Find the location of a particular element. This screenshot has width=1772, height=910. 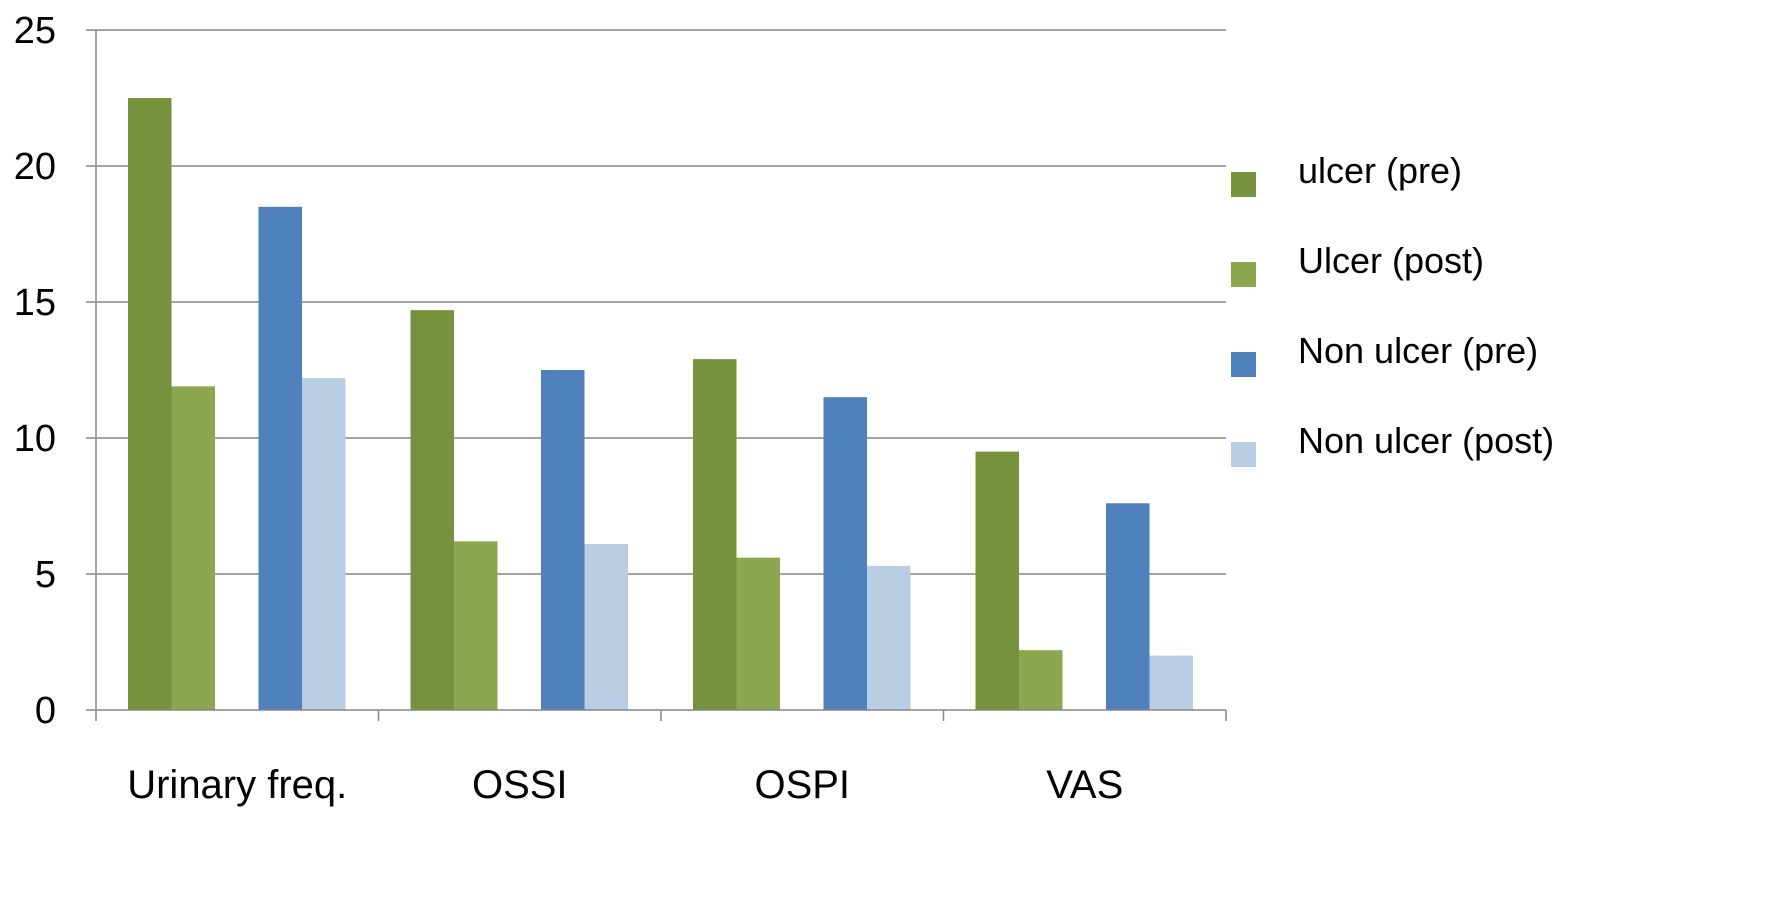

y-tick-label: 5 is located at coordinates (45, 575).